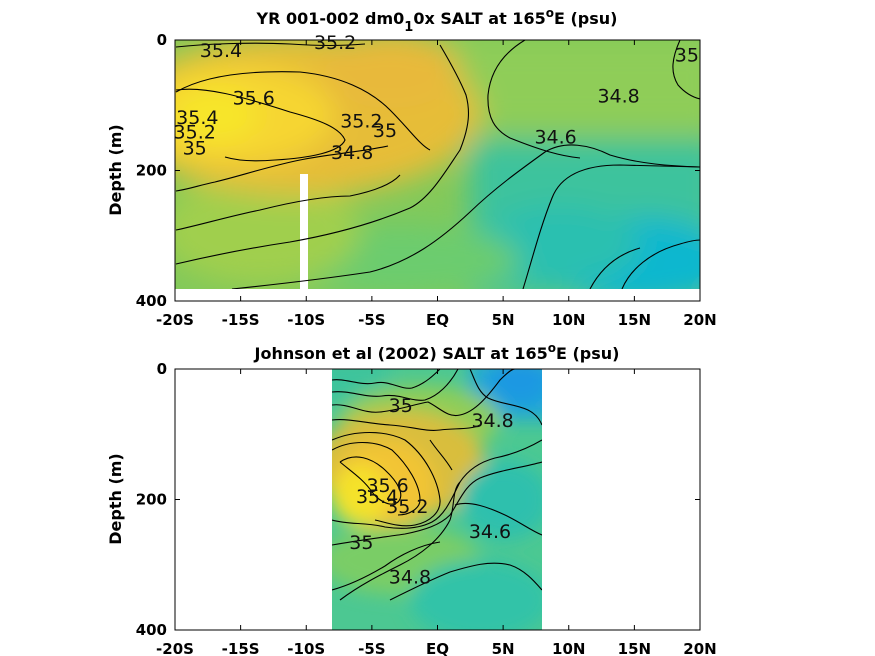 This screenshot has width=875, height=656. I want to click on salinity-field-observed, so click(437, 499).